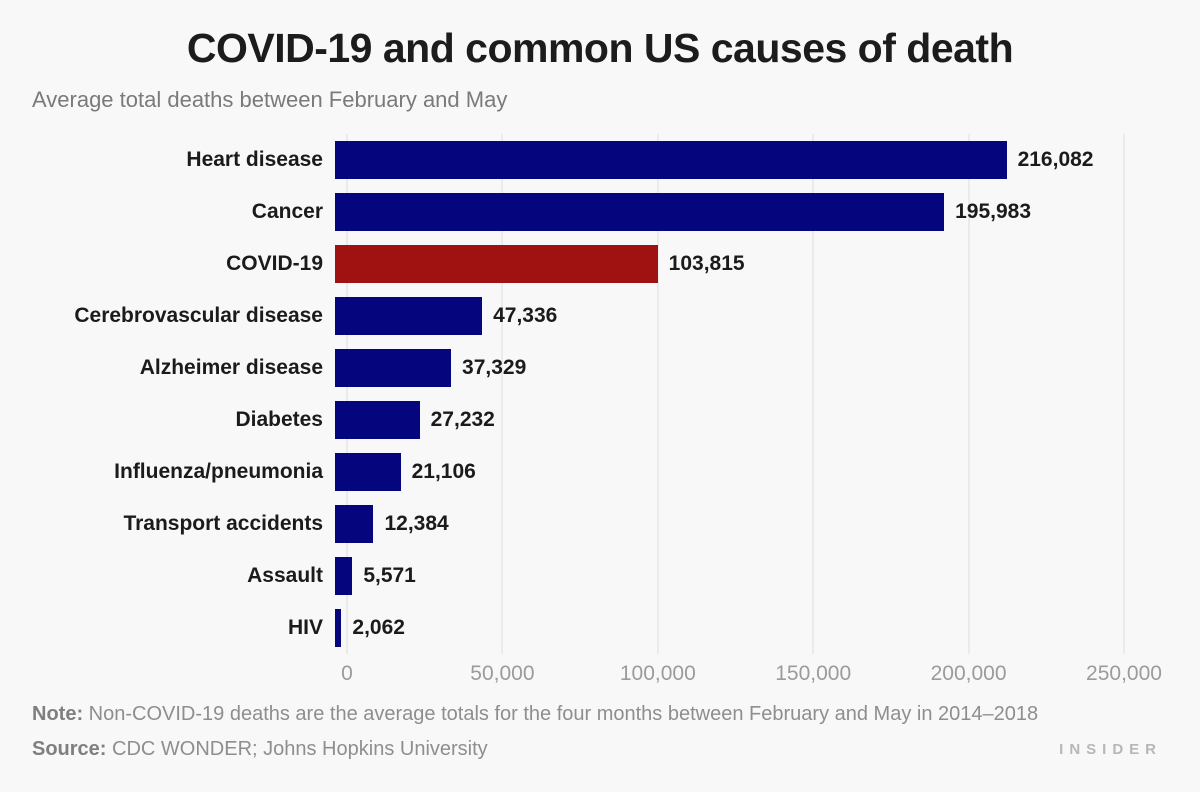  What do you see at coordinates (813, 673) in the screenshot?
I see `x-tick-label: 150,000` at bounding box center [813, 673].